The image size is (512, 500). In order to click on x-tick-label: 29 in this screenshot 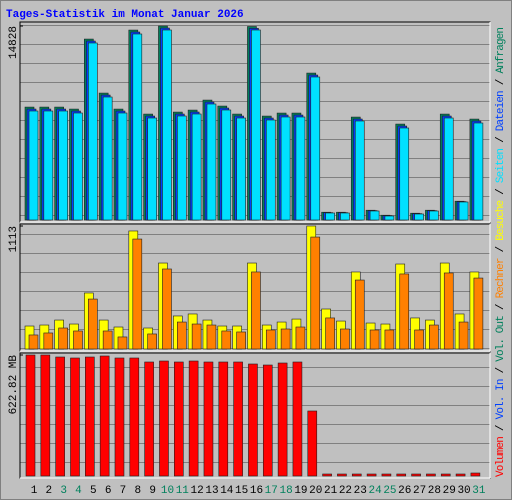, I will do `click(449, 491)`.